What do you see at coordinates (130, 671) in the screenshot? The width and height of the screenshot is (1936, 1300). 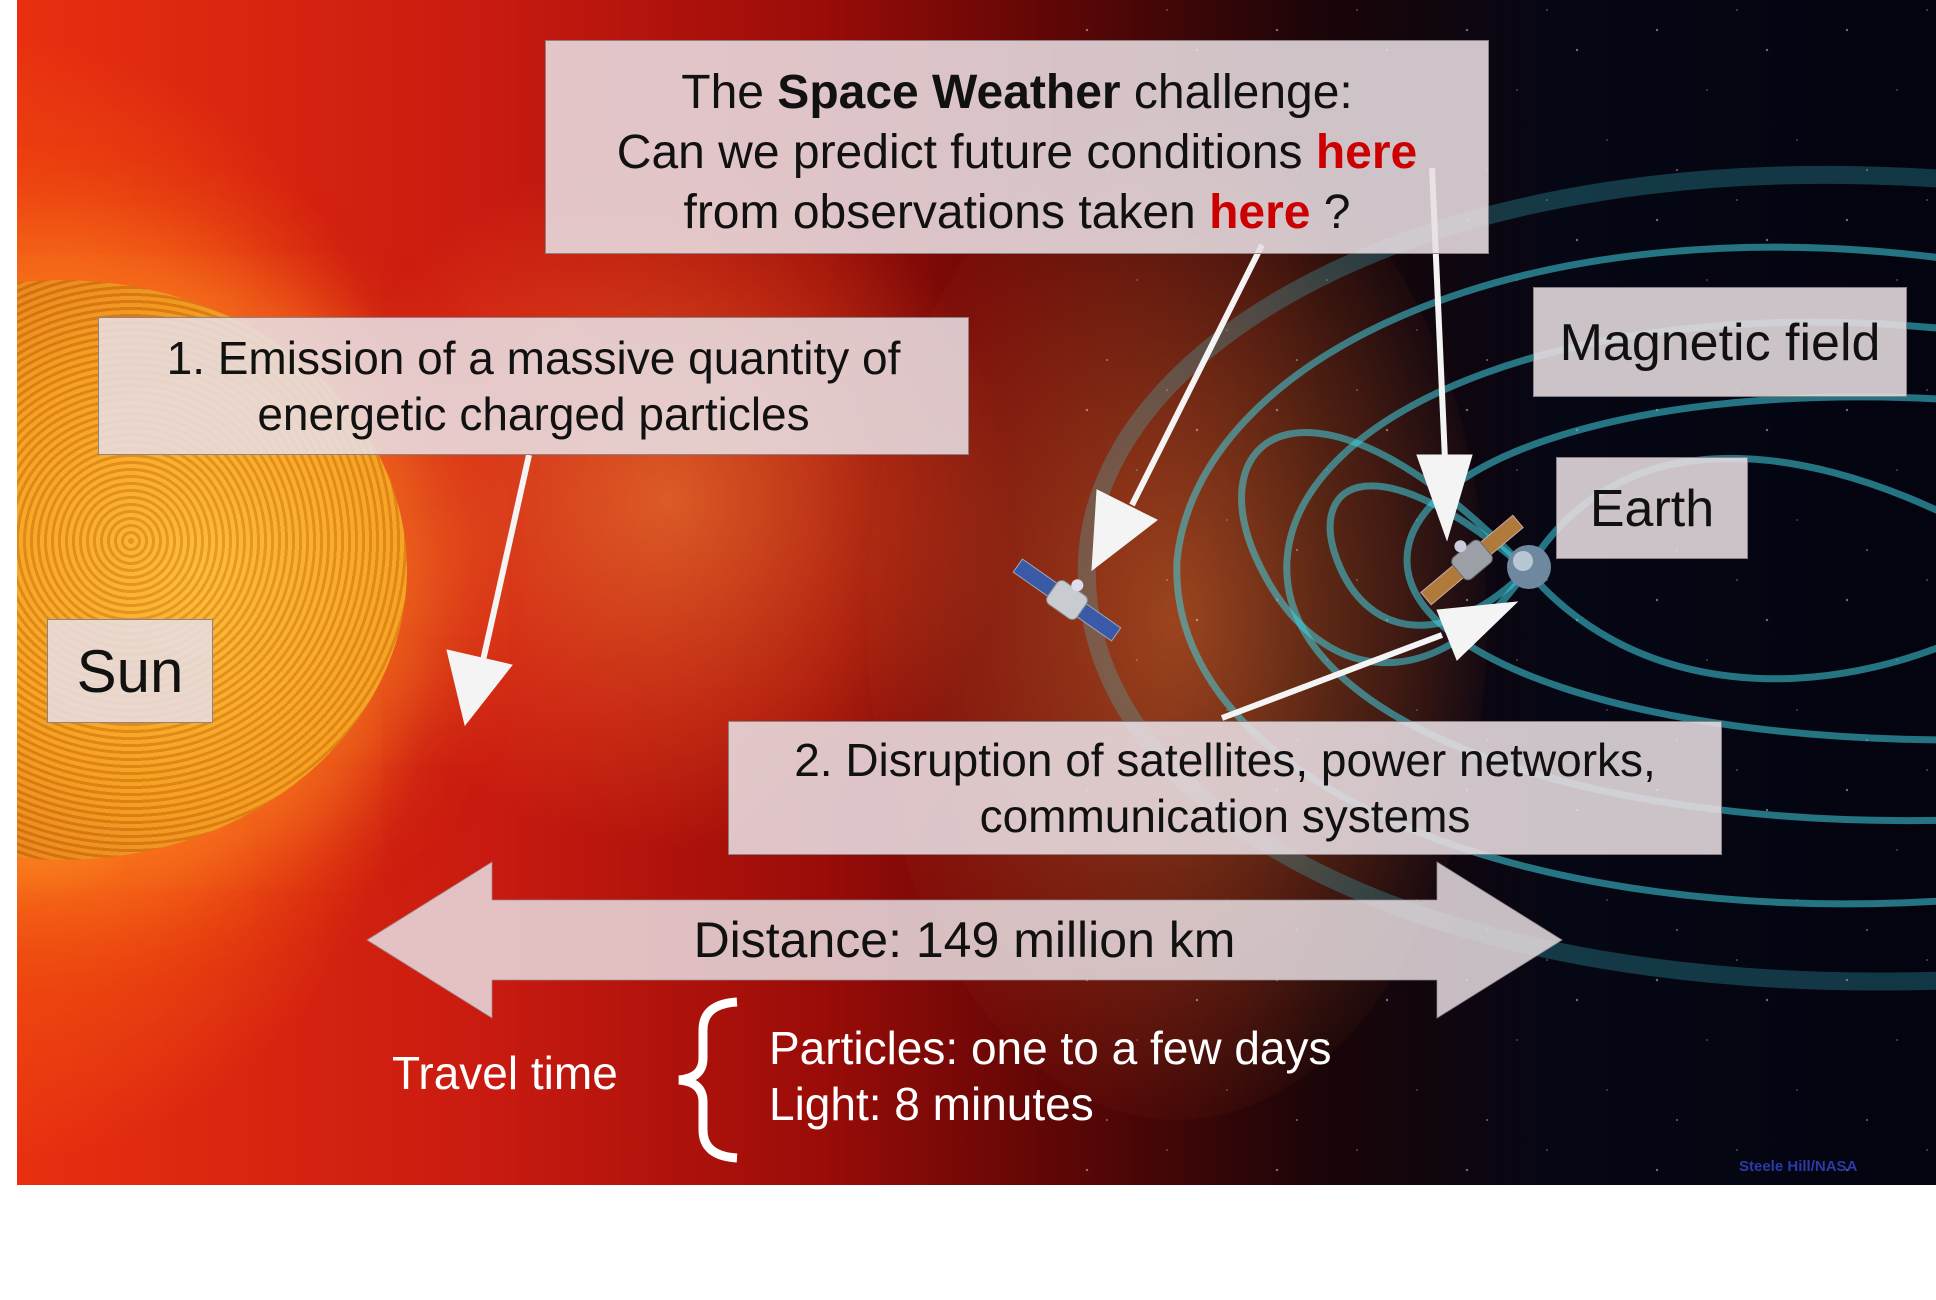 I see `sun-label: Sun` at bounding box center [130, 671].